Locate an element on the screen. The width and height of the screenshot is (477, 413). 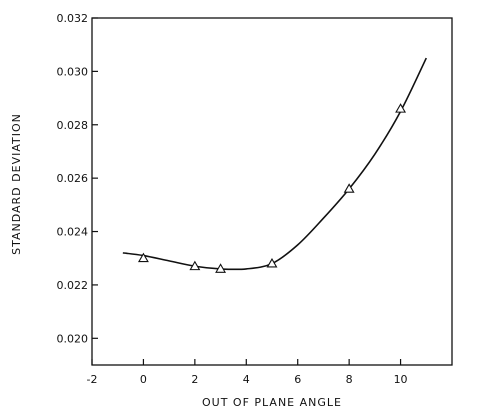
x-axis-label: OUT OF PLANE ANGLE is located at coordinates (272, 402).